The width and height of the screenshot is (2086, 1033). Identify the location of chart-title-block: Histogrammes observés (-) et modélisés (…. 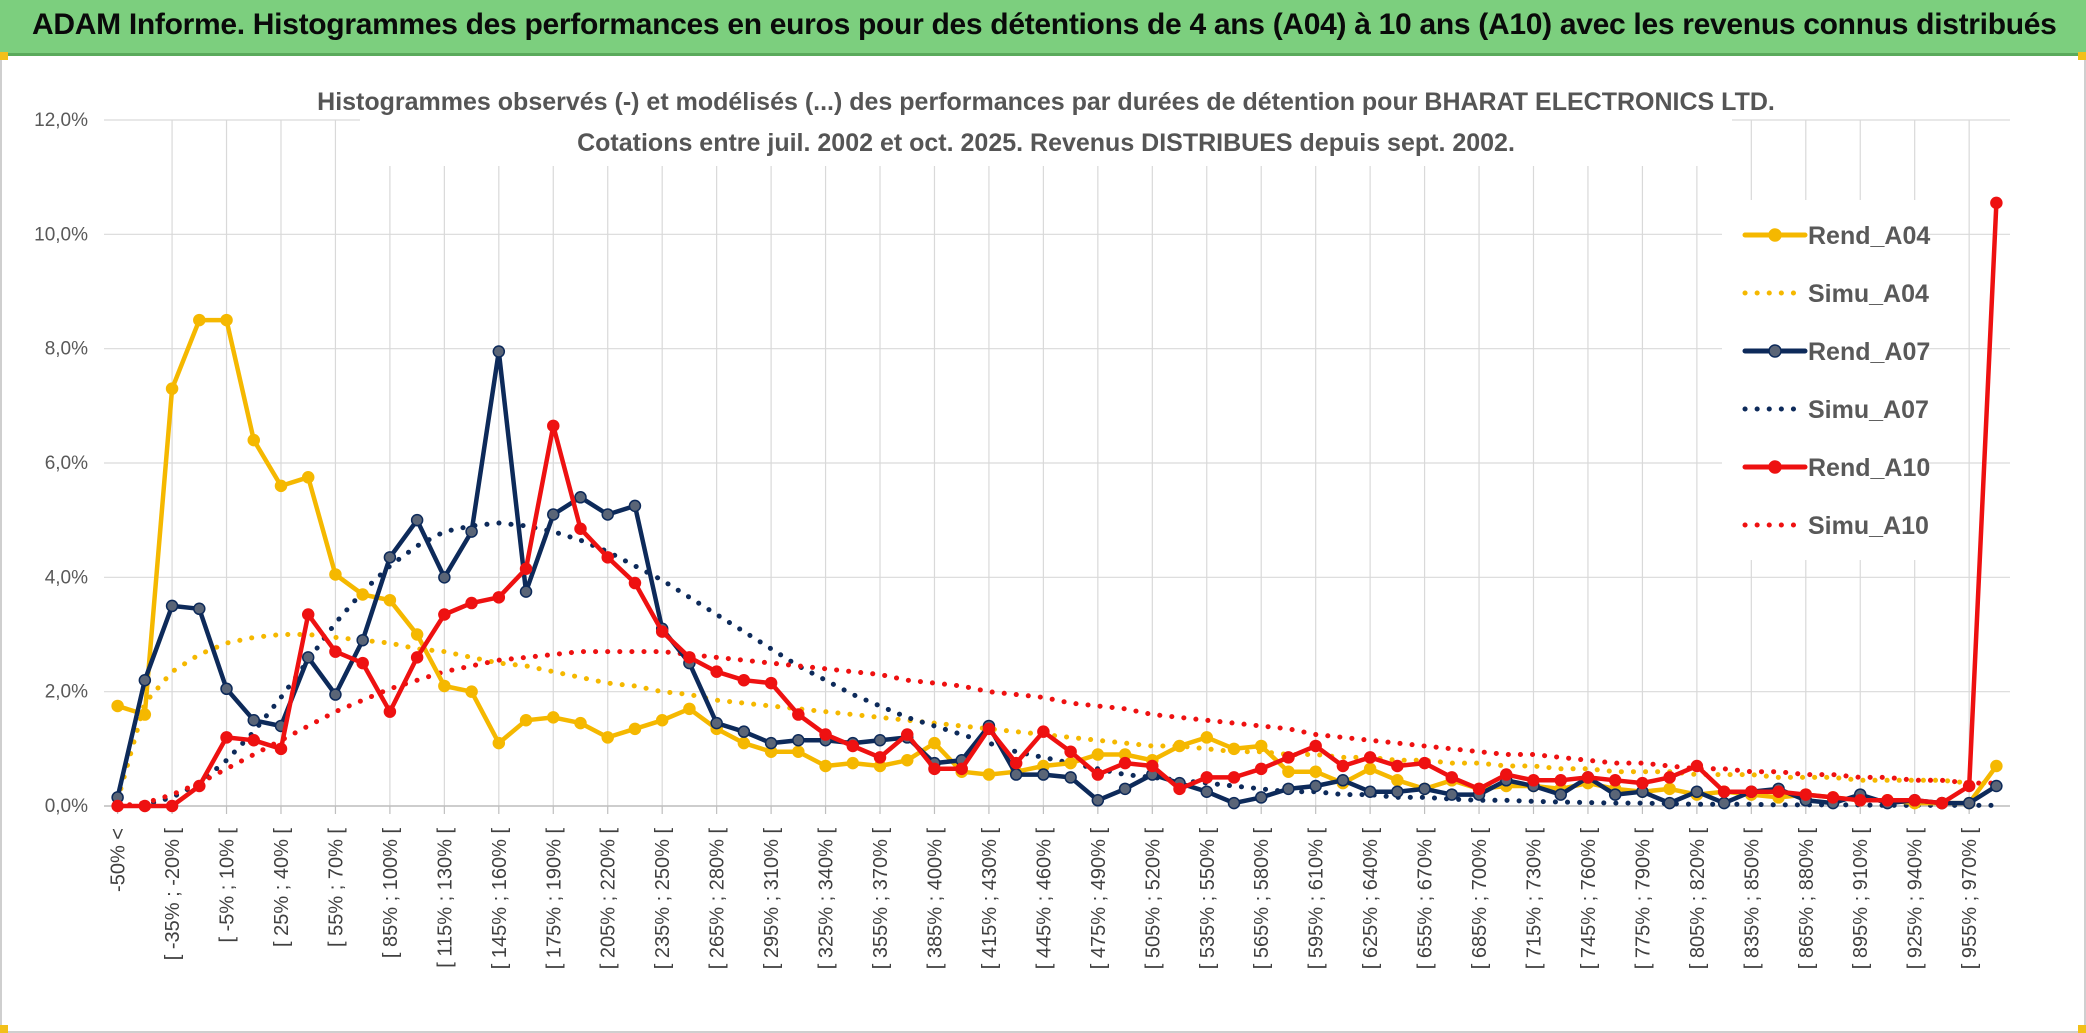
(1046, 122).